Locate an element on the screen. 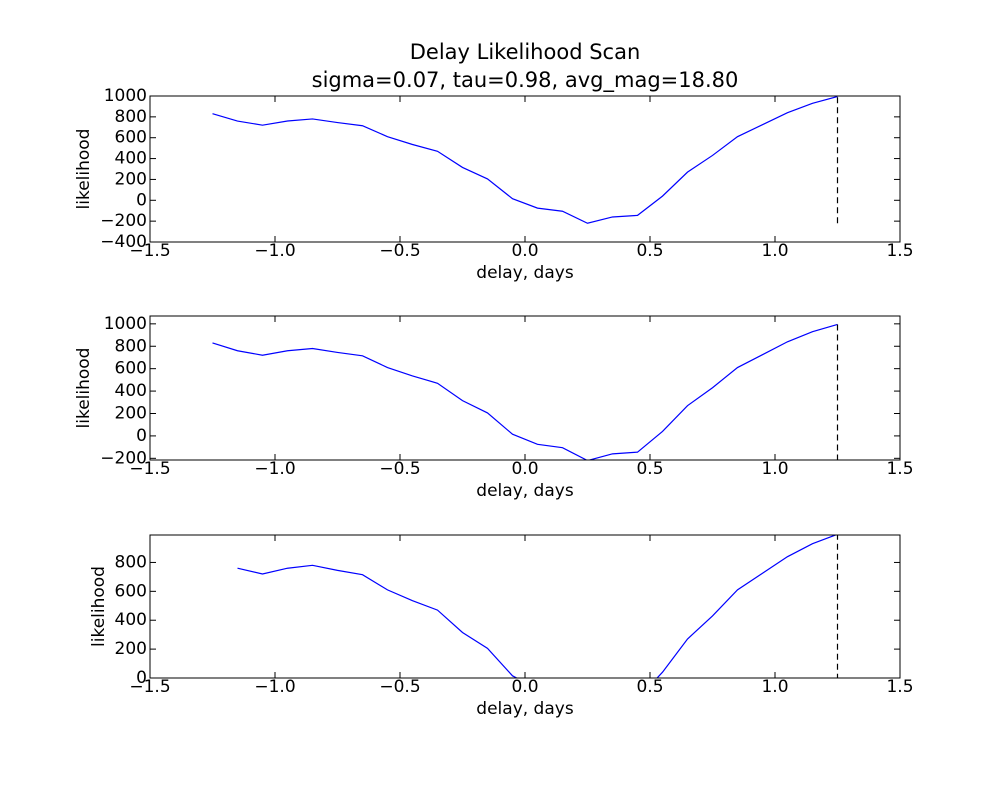 This screenshot has height=800, width=1000. chart-subtitle: sigma=0.07, tau=0.98, avg_mag=18.80 is located at coordinates (525, 80).